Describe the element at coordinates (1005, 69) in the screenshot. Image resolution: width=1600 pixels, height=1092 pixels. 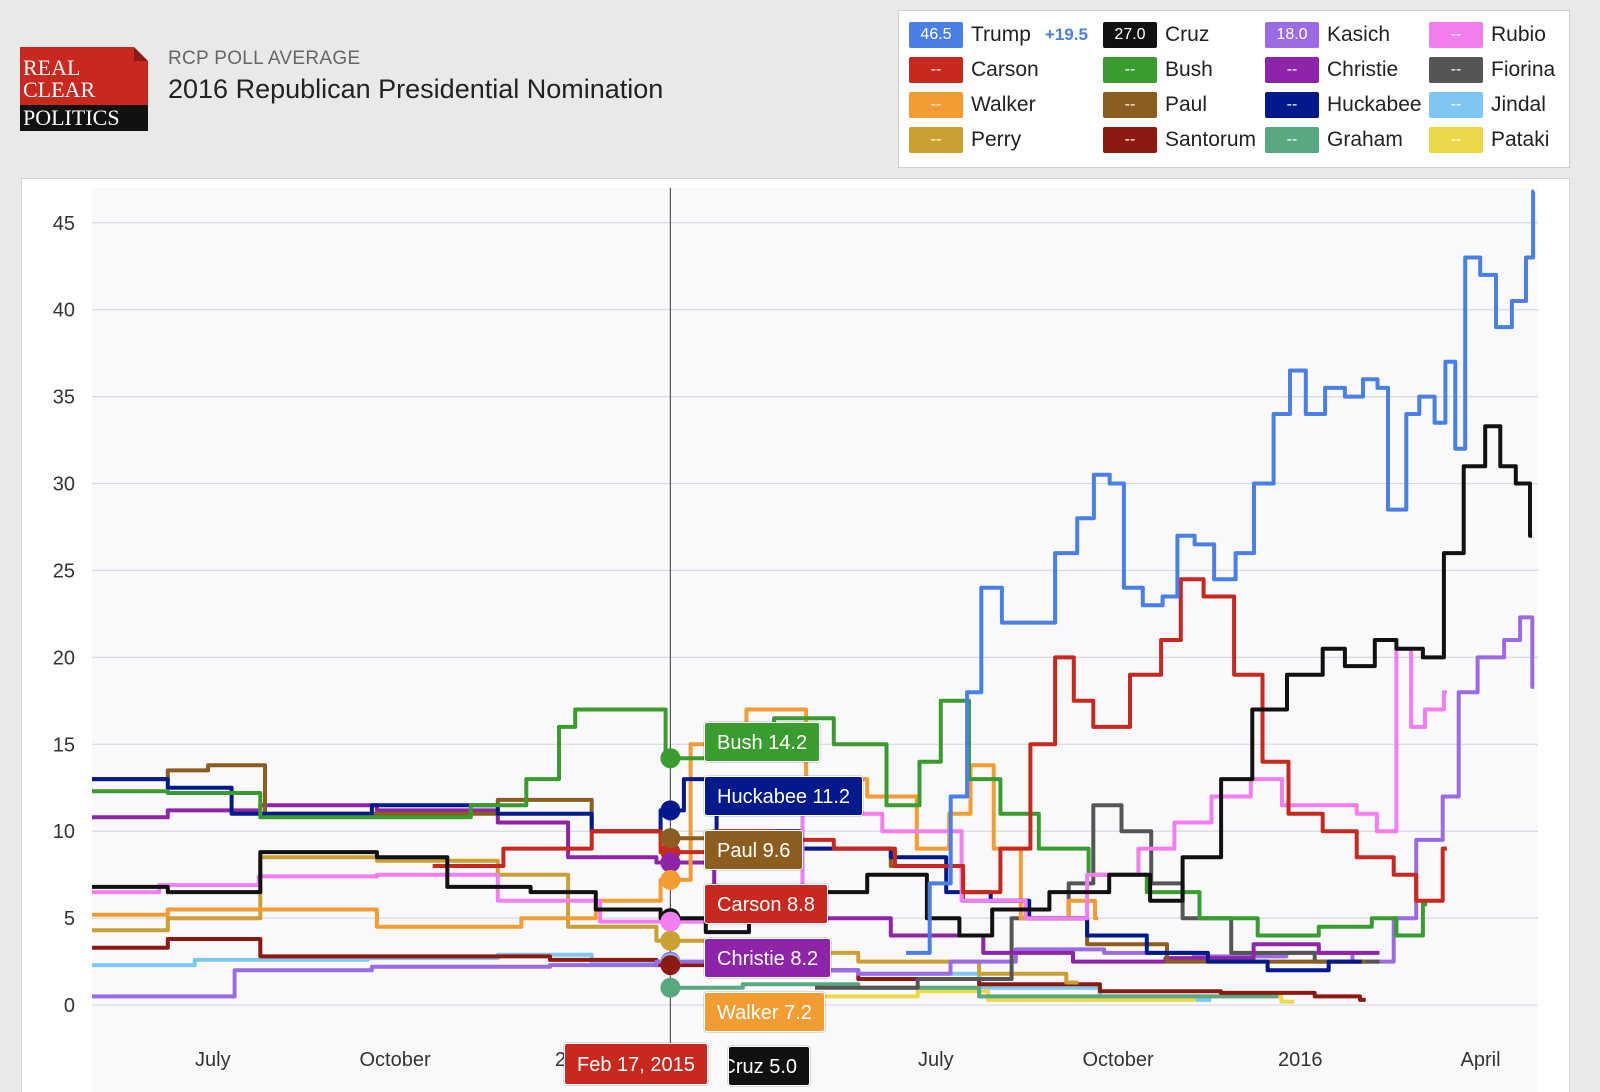
I see `legend-name-carson: Carson` at that location.